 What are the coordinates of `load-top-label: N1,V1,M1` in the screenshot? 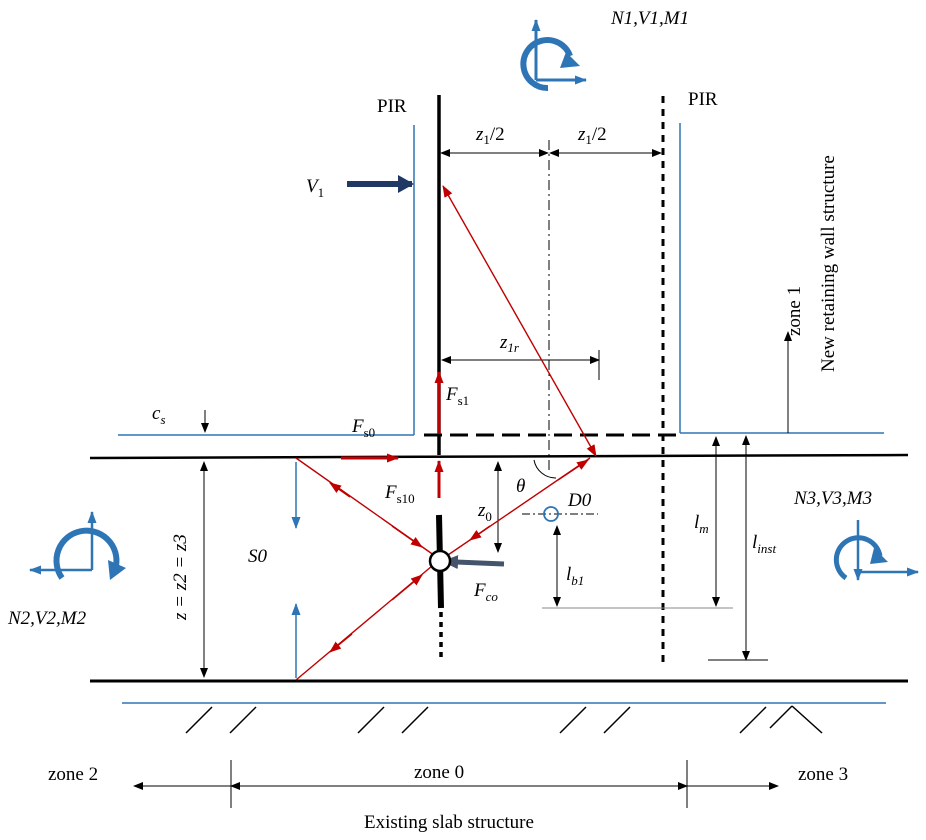 It's located at (649, 18).